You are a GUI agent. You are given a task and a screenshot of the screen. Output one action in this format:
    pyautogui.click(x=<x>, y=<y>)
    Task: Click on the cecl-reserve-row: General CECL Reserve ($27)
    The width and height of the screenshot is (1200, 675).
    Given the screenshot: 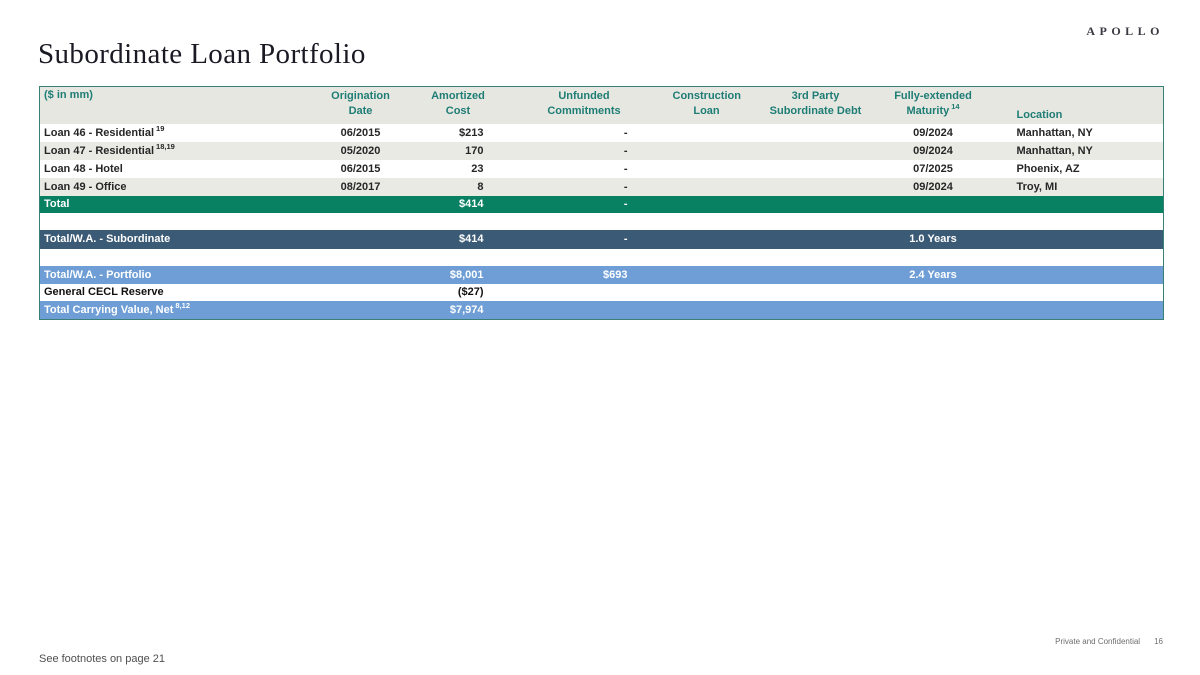 What is the action you would take?
    pyautogui.click(x=602, y=292)
    